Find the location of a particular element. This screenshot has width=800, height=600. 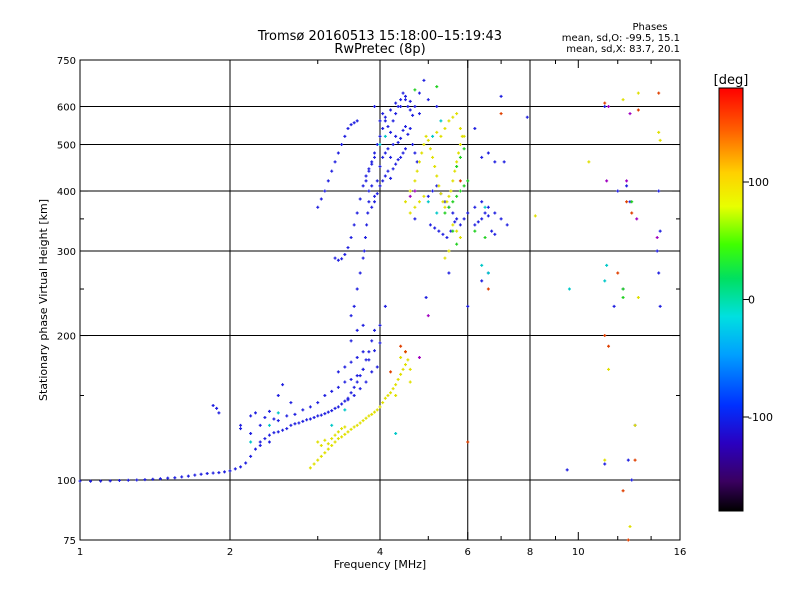

phase-stats-o: mean, sd,O: -99.5, 15.1 is located at coordinates (621, 38).